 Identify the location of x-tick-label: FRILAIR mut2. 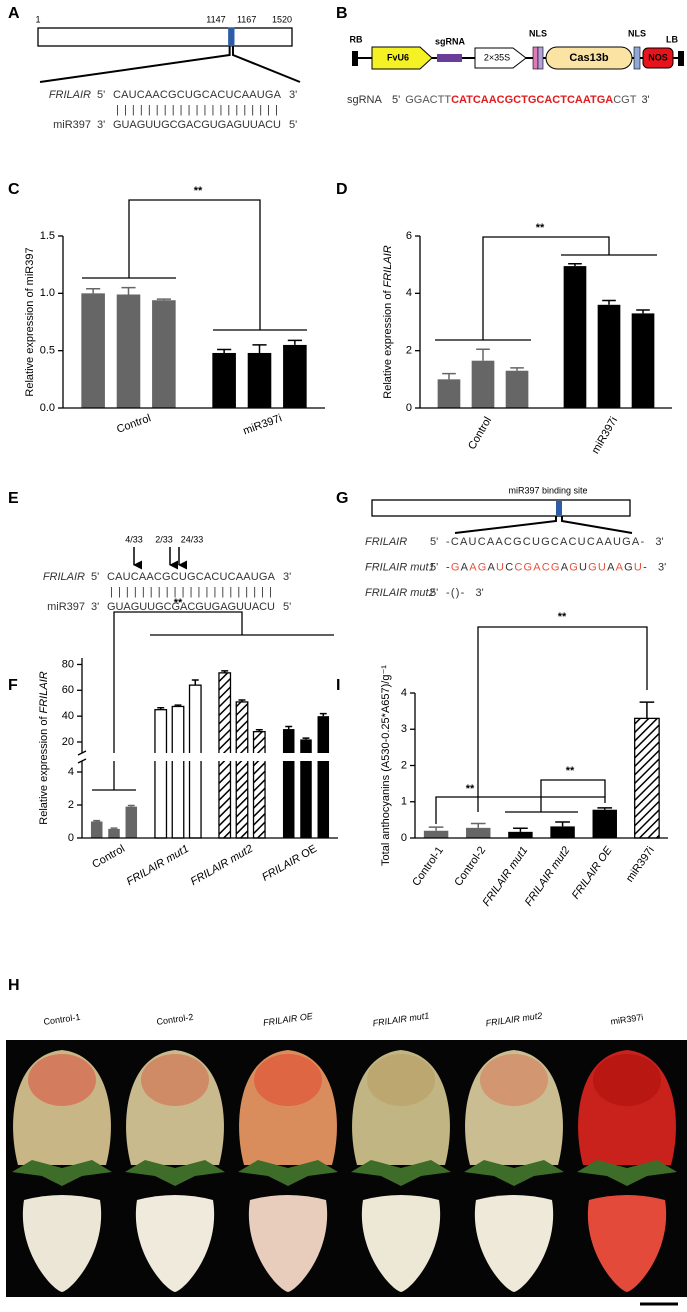
(222, 865).